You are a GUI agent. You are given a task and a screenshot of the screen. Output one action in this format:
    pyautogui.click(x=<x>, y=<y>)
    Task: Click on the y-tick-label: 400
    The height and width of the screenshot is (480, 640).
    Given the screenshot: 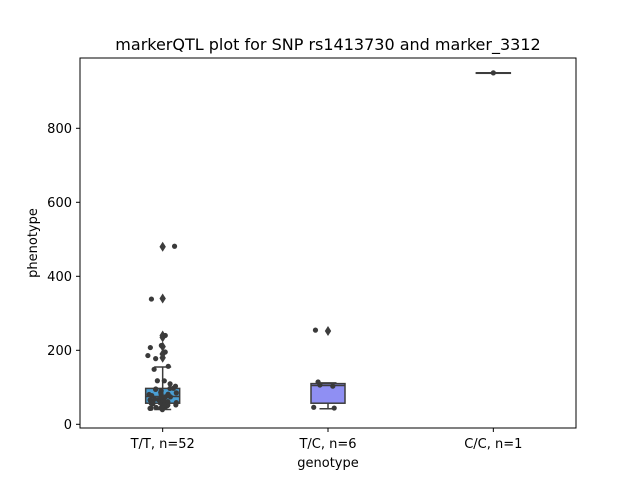 What is the action you would take?
    pyautogui.click(x=59, y=277)
    